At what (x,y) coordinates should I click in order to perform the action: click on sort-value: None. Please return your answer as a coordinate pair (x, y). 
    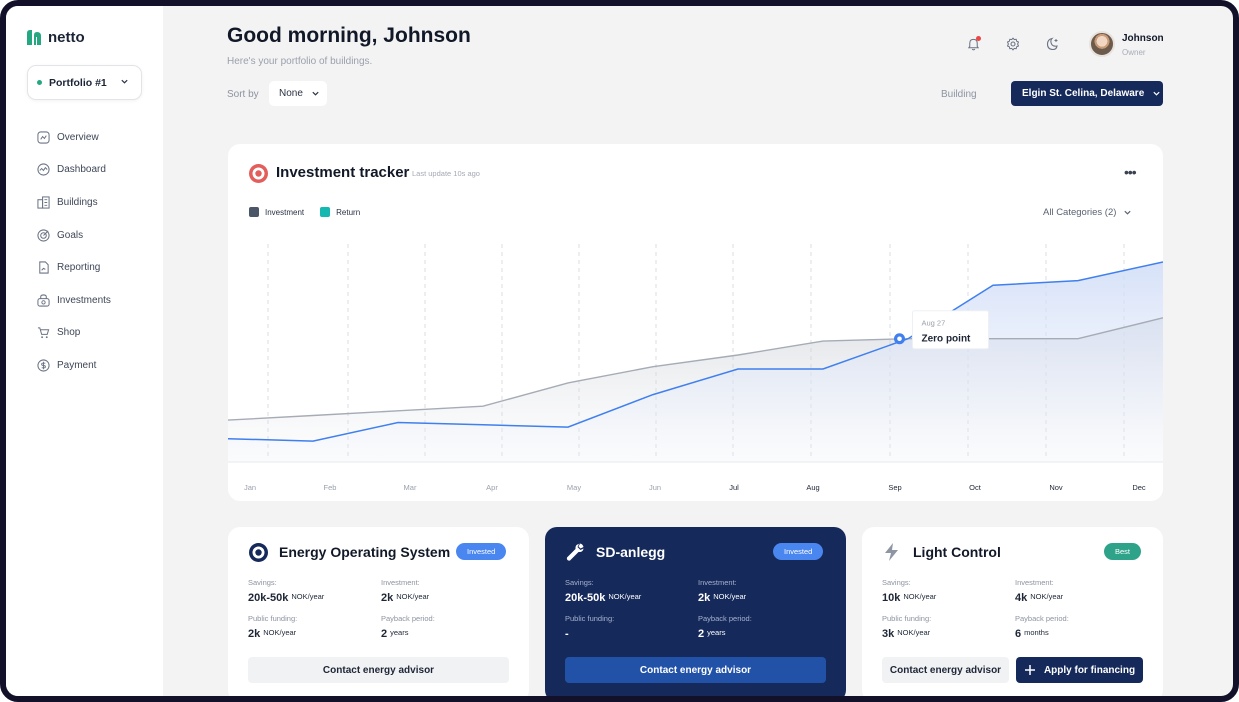
    Looking at the image, I should click on (291, 93).